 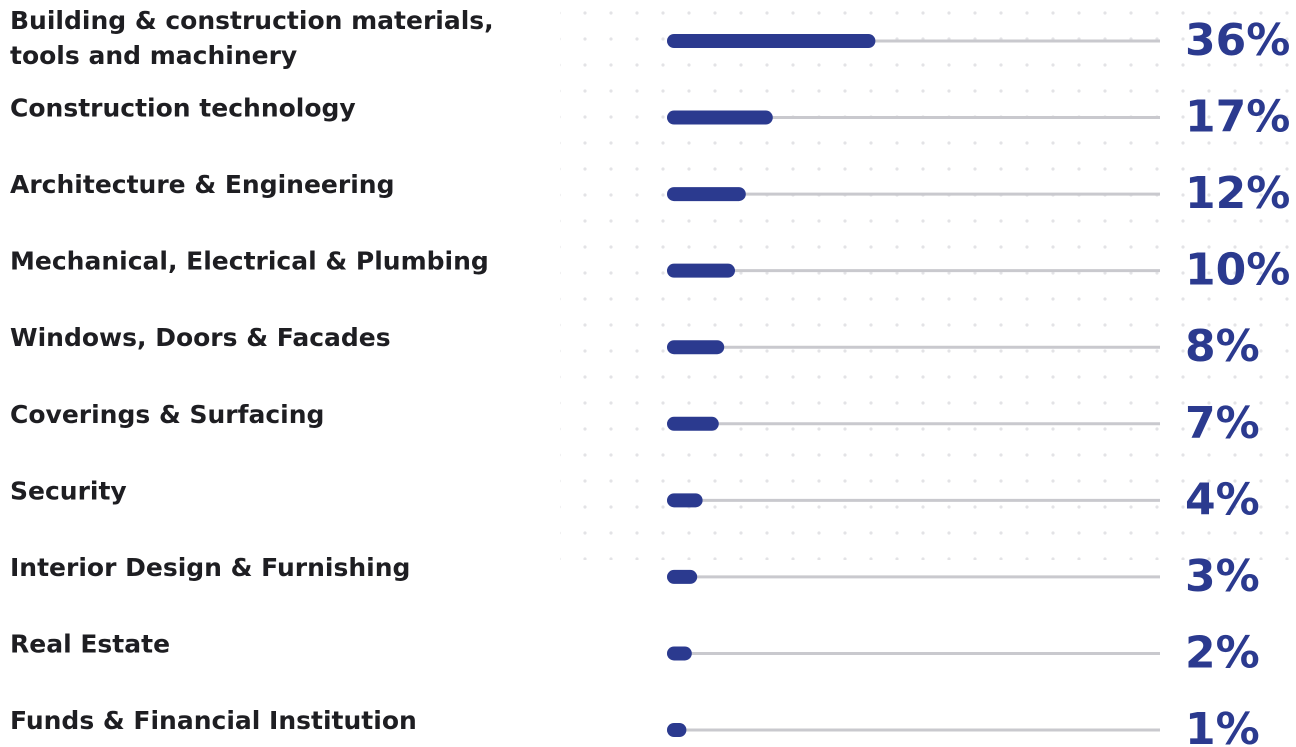 What do you see at coordinates (210, 567) in the screenshot?
I see `category-label: Interior Design & Furnishing` at bounding box center [210, 567].